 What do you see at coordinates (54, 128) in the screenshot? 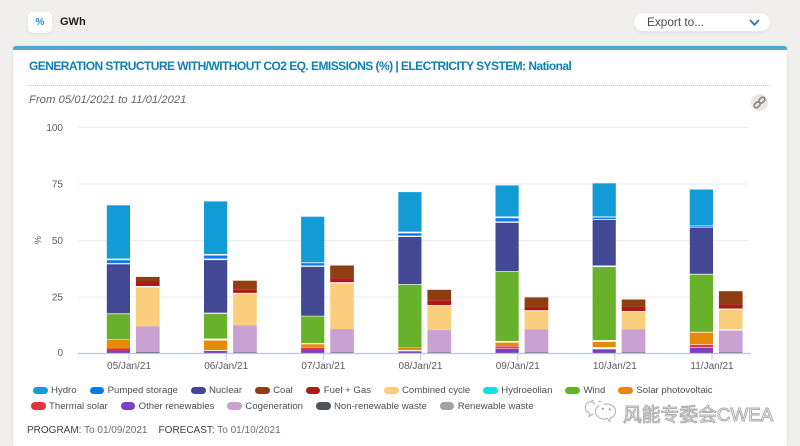
I see `svg-text: 100` at bounding box center [54, 128].